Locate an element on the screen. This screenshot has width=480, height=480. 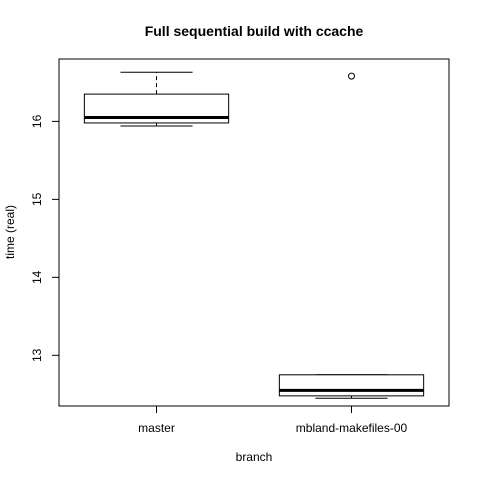
y-tick-label: 15 is located at coordinates (37, 199).